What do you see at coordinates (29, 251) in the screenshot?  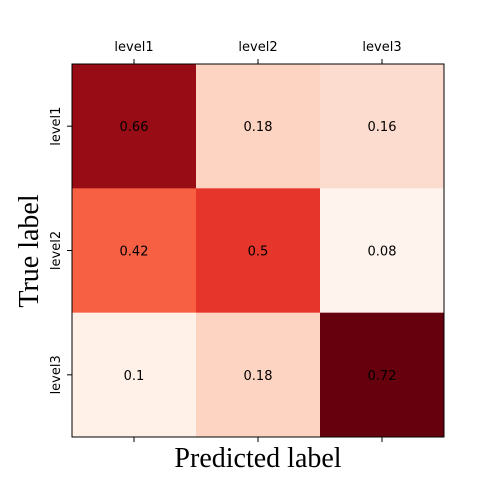 I see `y-axis-title: True label` at bounding box center [29, 251].